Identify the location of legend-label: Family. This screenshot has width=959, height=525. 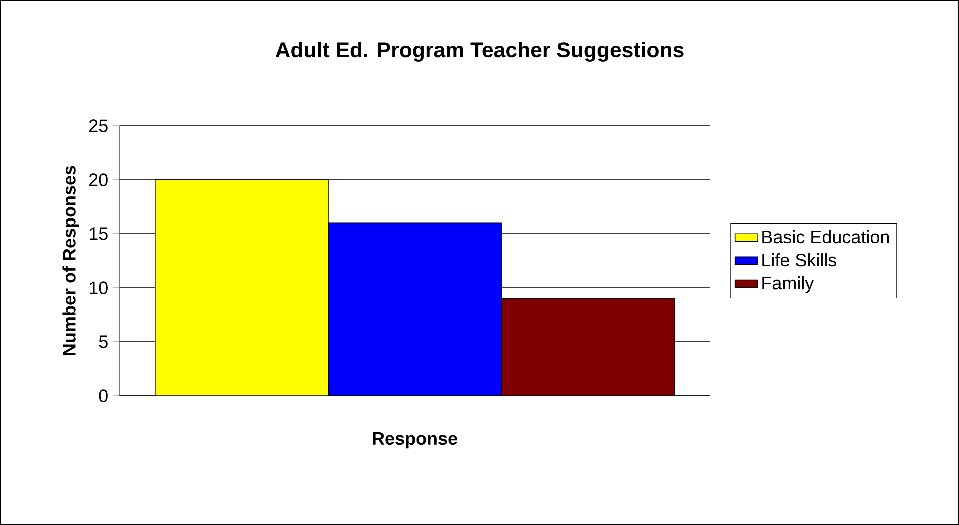
(788, 285).